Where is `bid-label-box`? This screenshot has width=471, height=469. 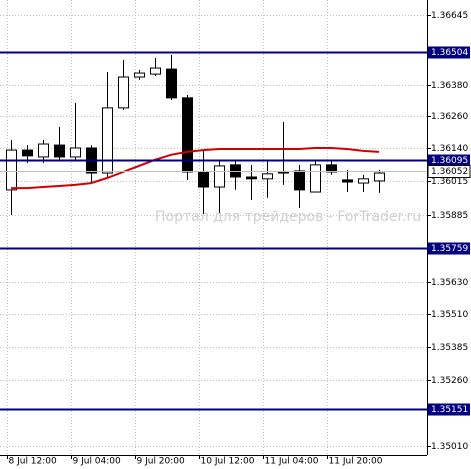
bid-label-box is located at coordinates (449, 171).